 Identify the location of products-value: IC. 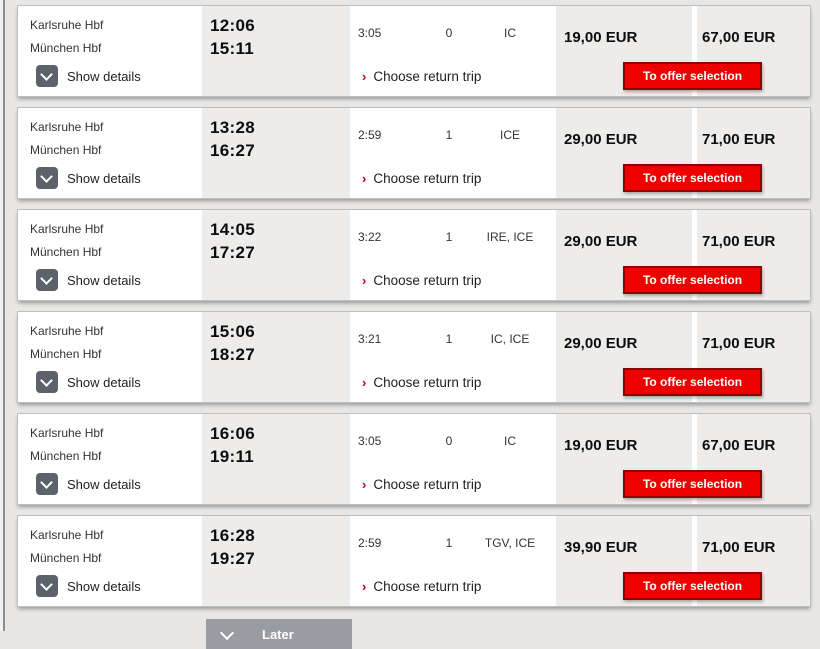
(510, 441).